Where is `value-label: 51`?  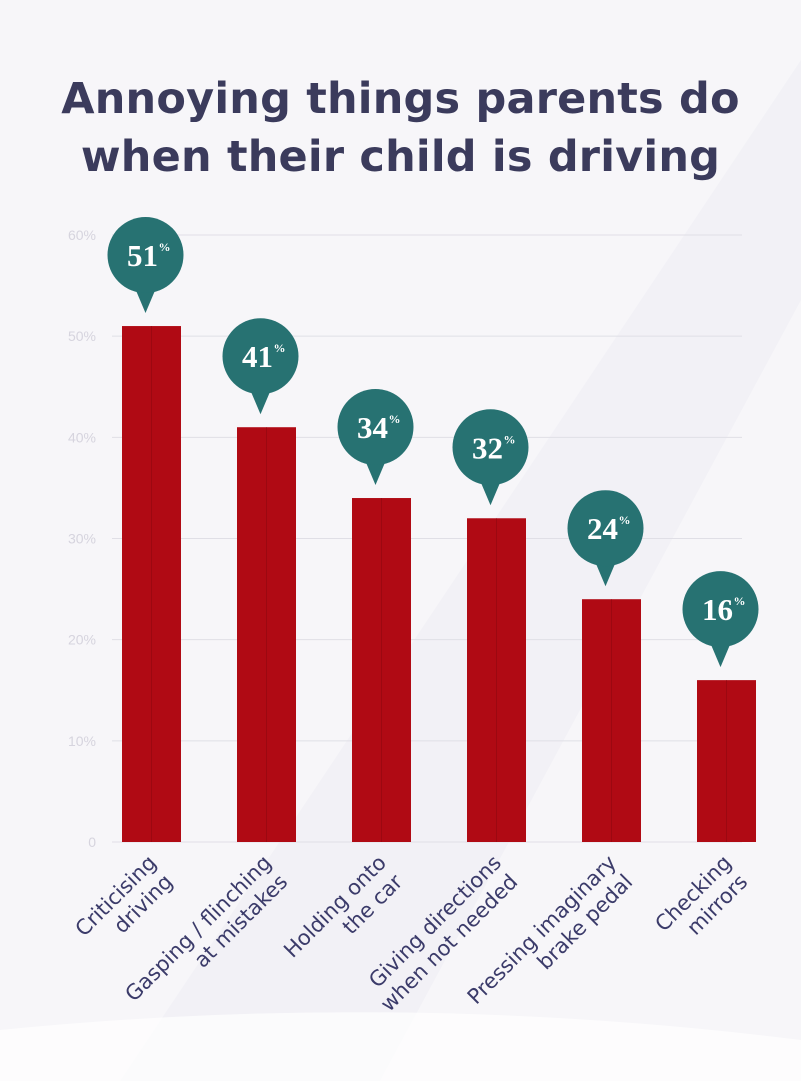
value-label: 51 is located at coordinates (142, 255).